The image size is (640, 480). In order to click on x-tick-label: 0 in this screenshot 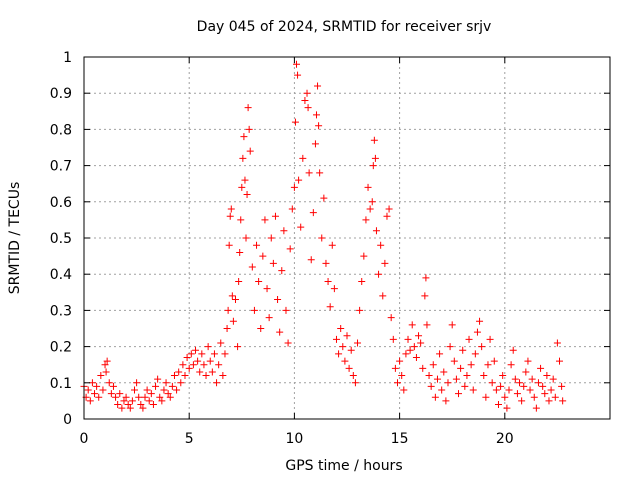, I will do `click(84, 439)`.